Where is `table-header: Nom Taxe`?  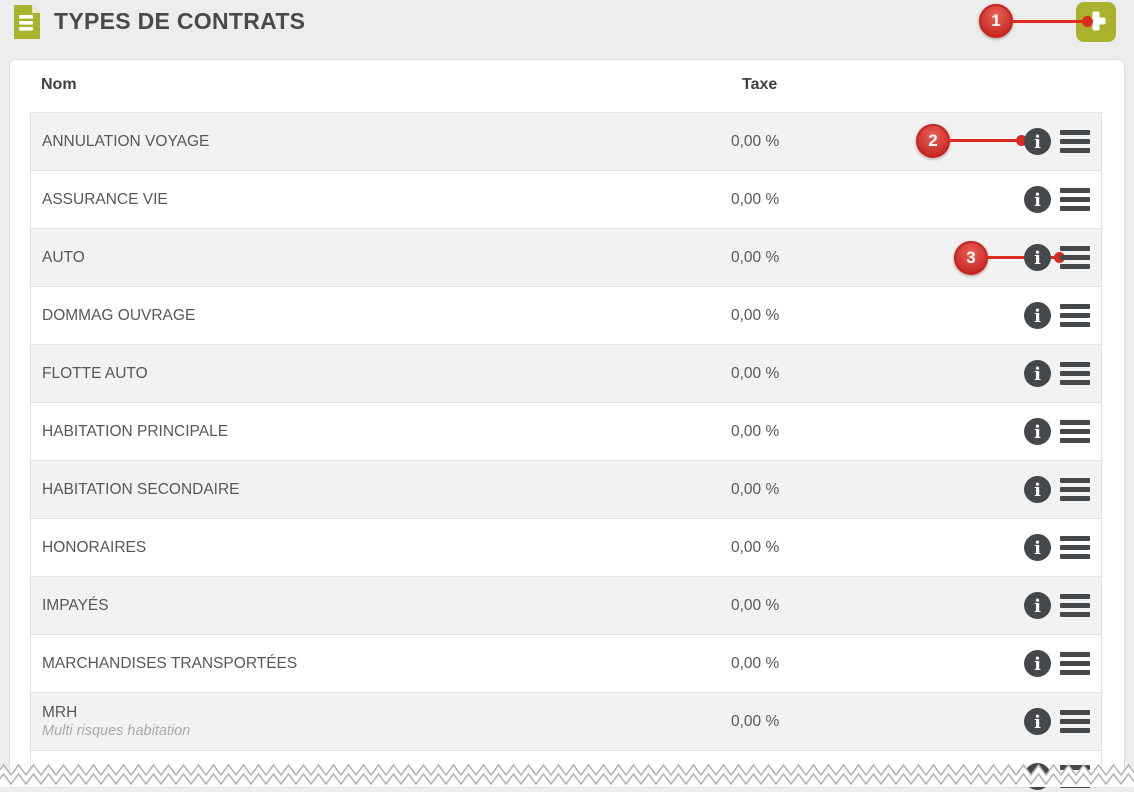 table-header: Nom Taxe is located at coordinates (566, 94).